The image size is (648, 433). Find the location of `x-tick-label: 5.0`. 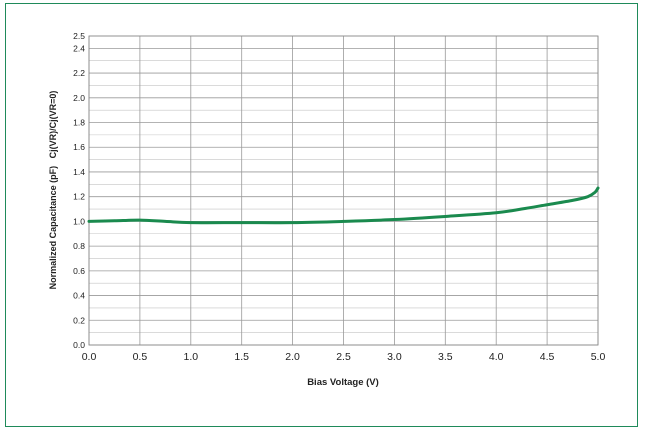

x-tick-label: 5.0 is located at coordinates (598, 357).